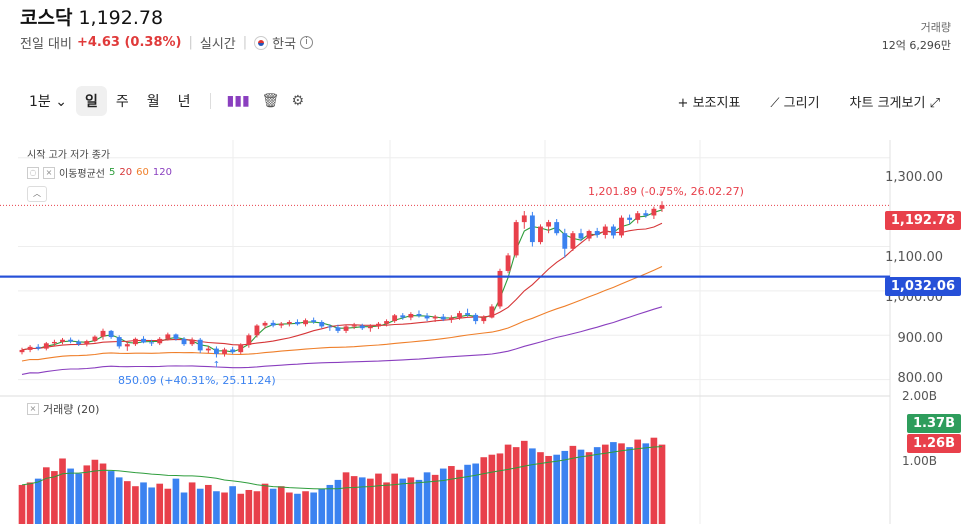 The width and height of the screenshot is (969, 528). What do you see at coordinates (162, 172) in the screenshot?
I see `ma120-label: 120` at bounding box center [162, 172].